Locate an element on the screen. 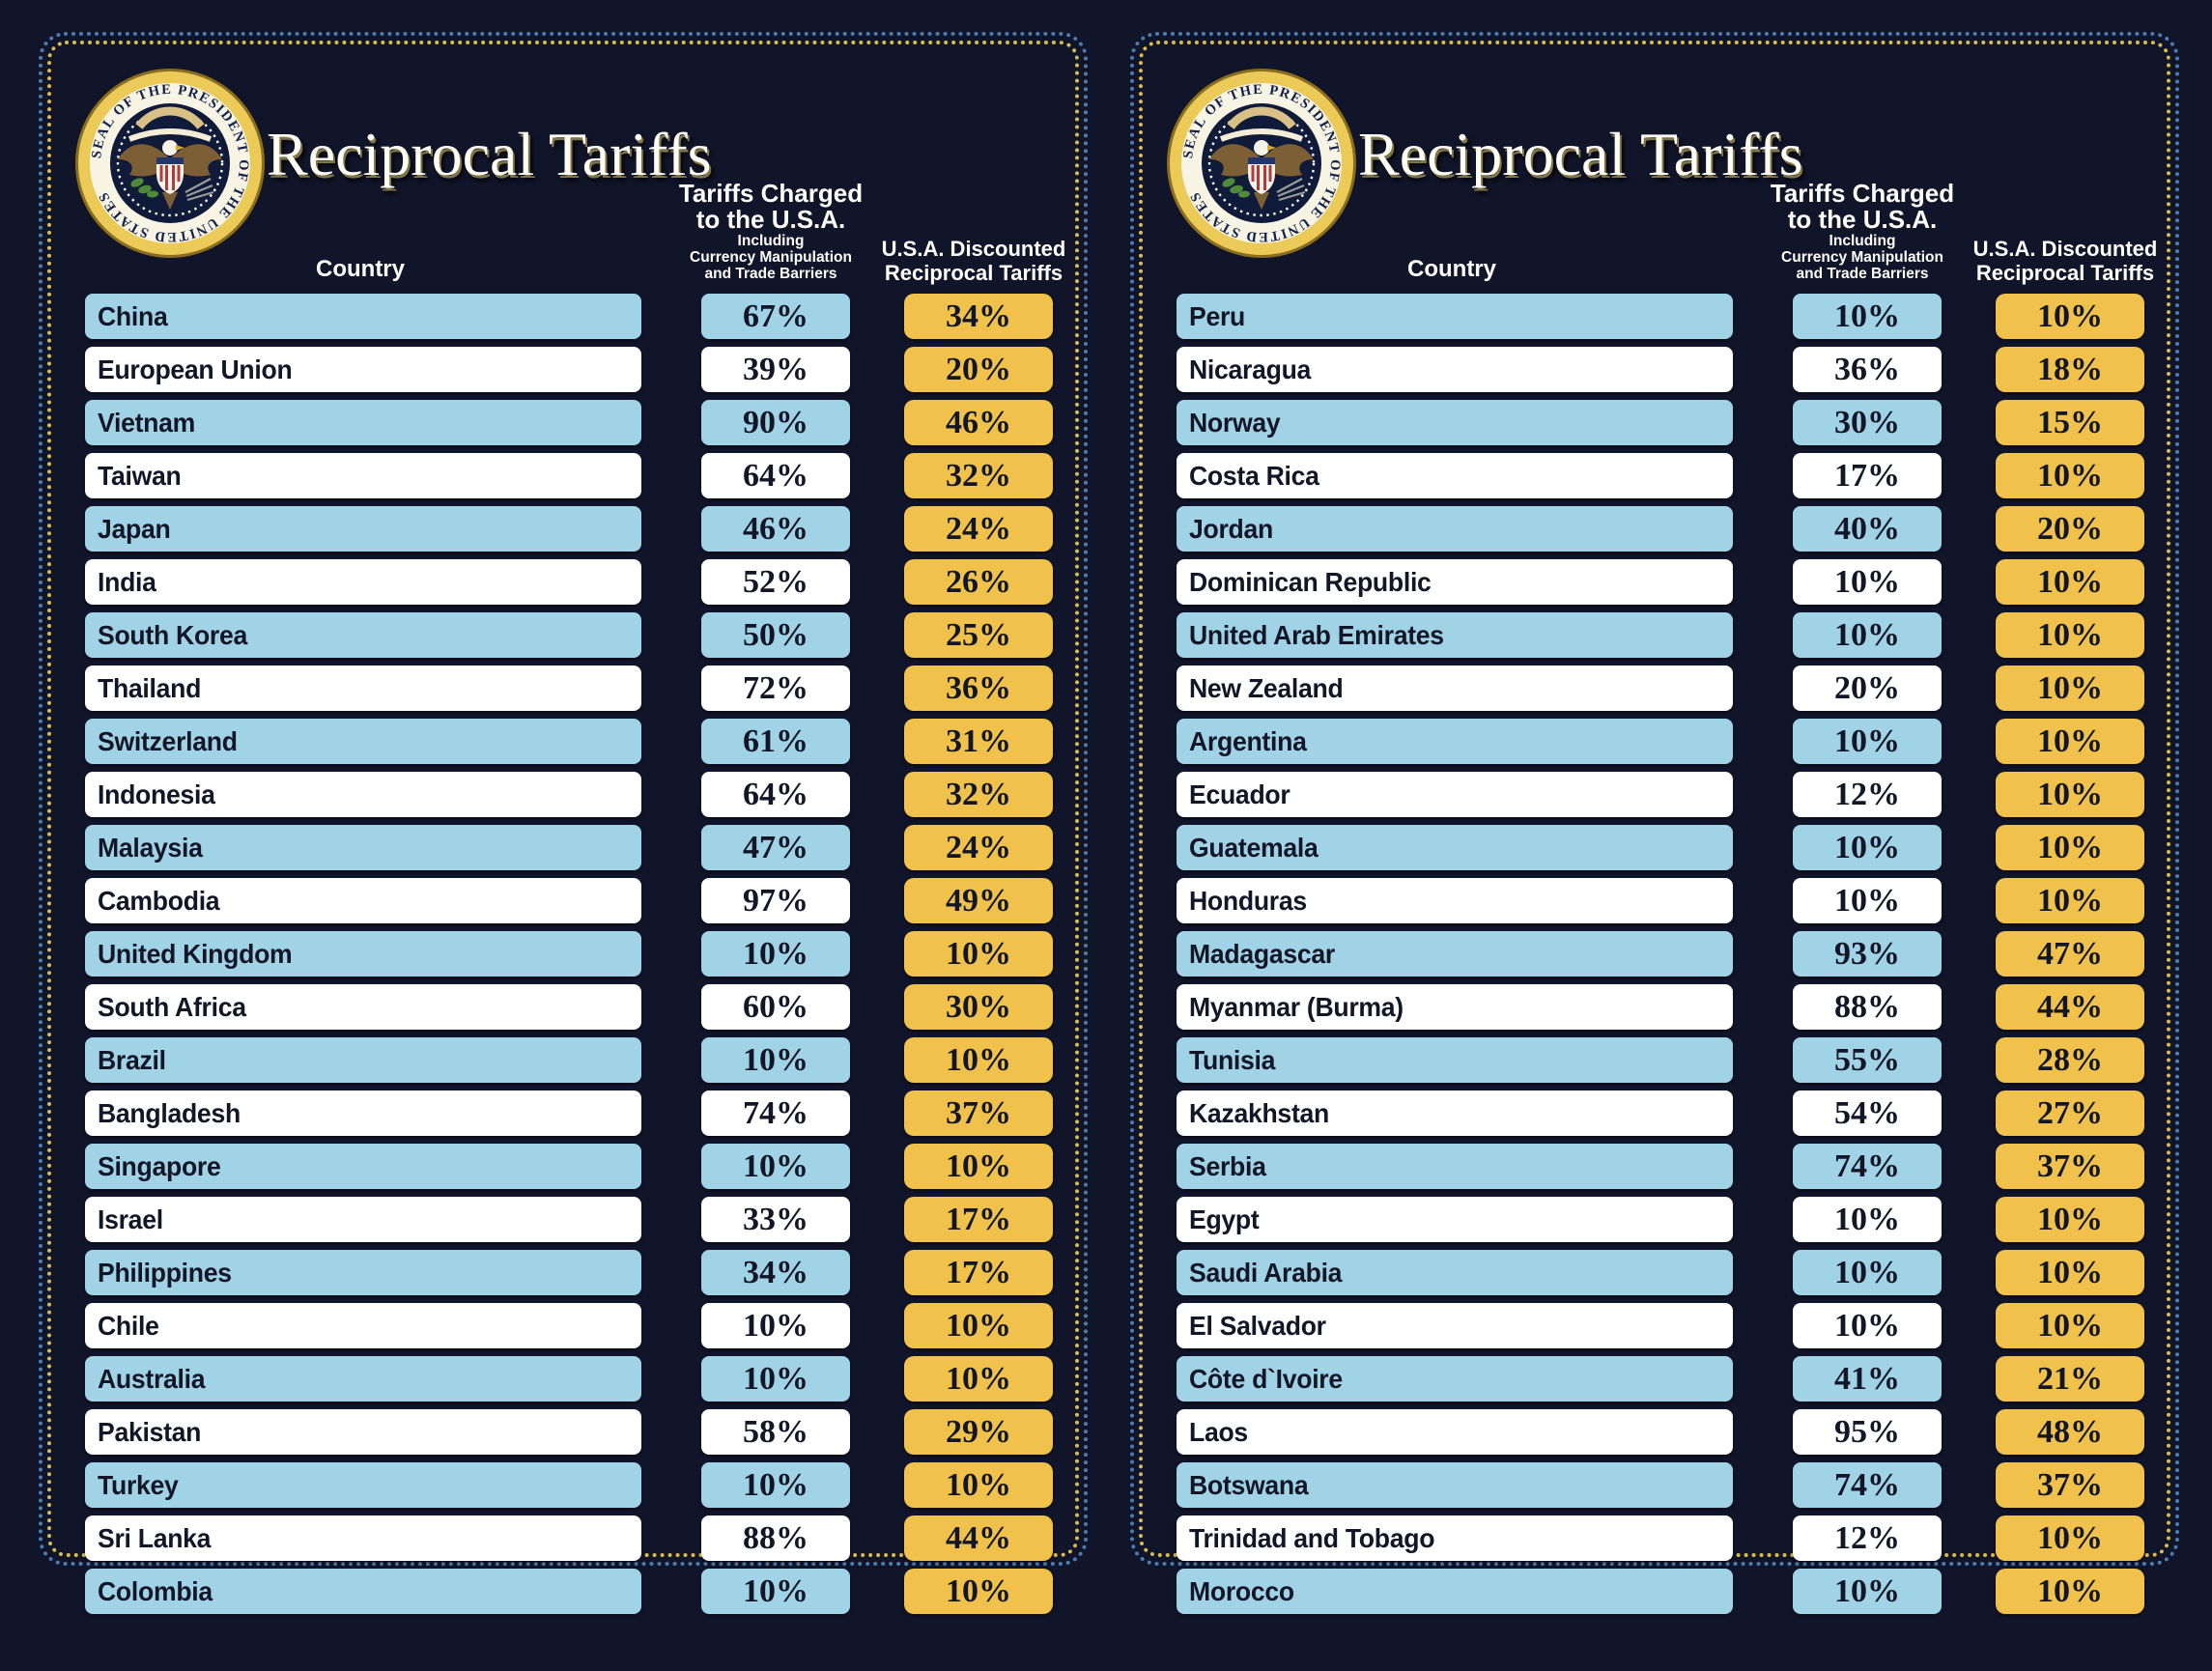 The image size is (2212, 1671). table-row: Chile 10% 10% is located at coordinates (569, 1325).